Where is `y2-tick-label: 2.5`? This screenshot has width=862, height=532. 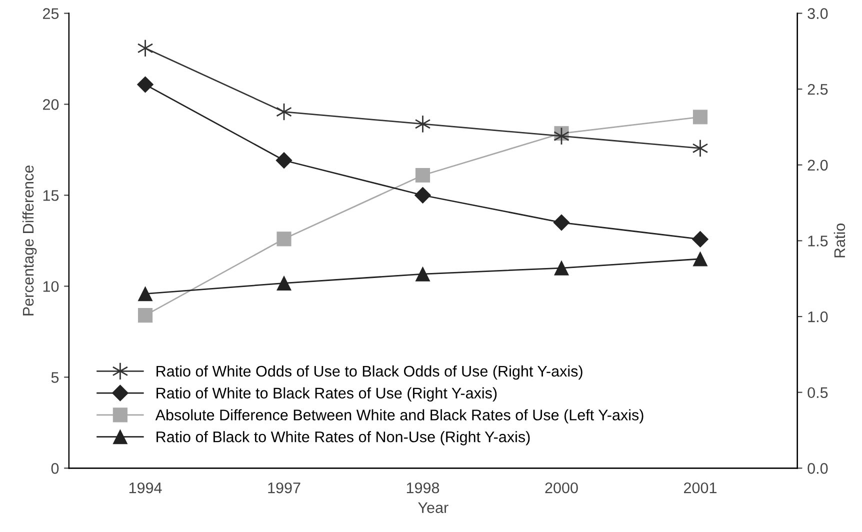
y2-tick-label: 2.5 is located at coordinates (818, 89).